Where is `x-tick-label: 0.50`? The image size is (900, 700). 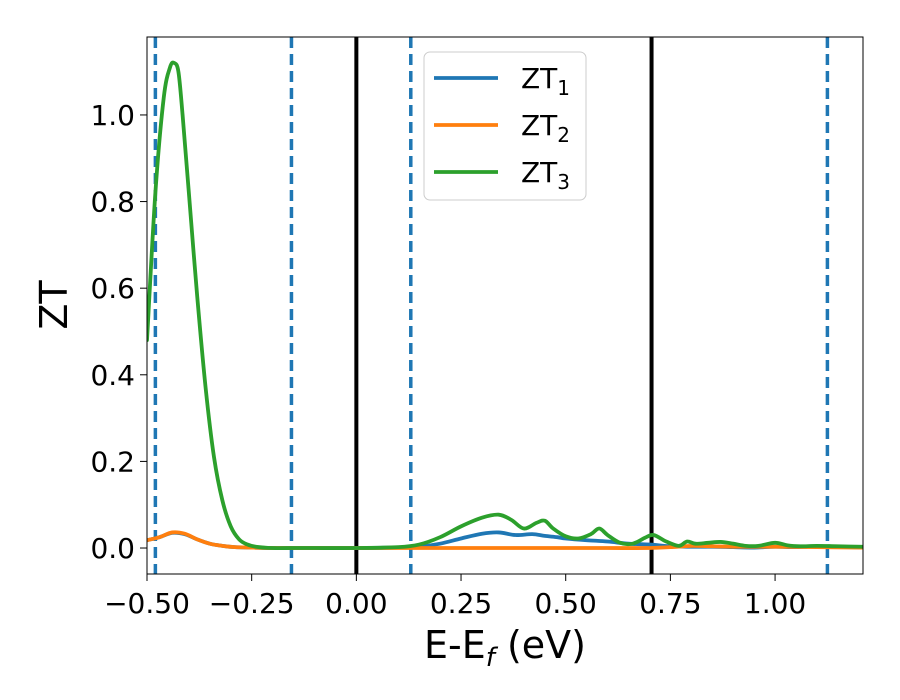 x-tick-label: 0.50 is located at coordinates (566, 603).